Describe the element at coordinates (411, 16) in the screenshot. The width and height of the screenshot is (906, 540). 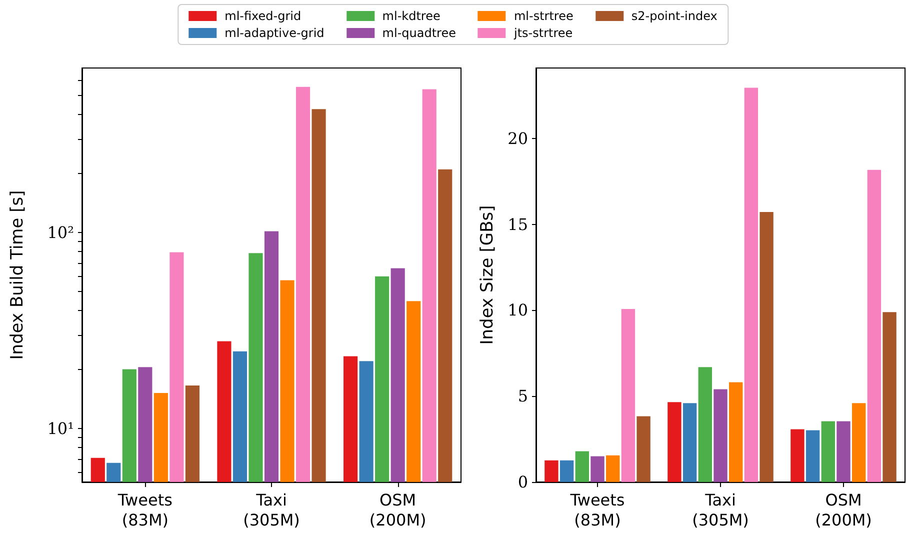
I see `legend-label: ml-kdtree` at that location.